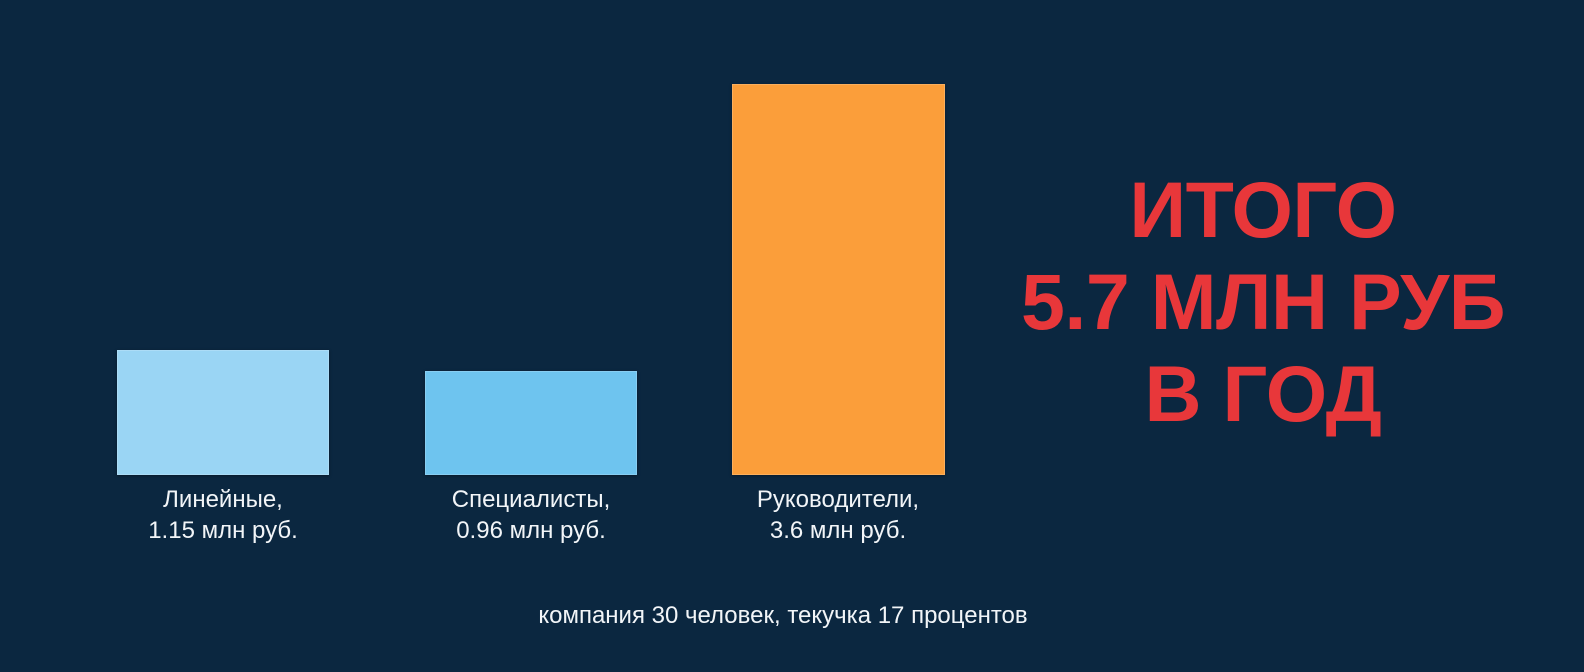 The width and height of the screenshot is (1584, 672). I want to click on category-value: 0.96 млн руб., so click(531, 530).